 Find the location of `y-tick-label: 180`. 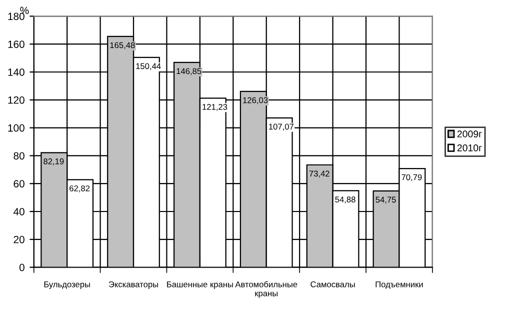

y-tick-label: 180 is located at coordinates (16, 16).